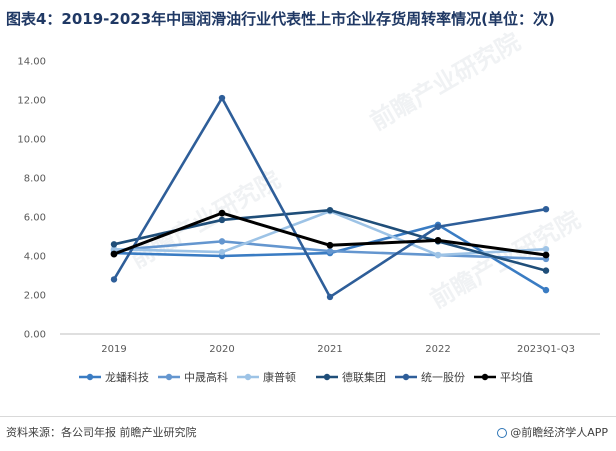 Image resolution: width=616 pixels, height=451 pixels. What do you see at coordinates (330, 234) in the screenshot?
I see `series-平均值` at bounding box center [330, 234].